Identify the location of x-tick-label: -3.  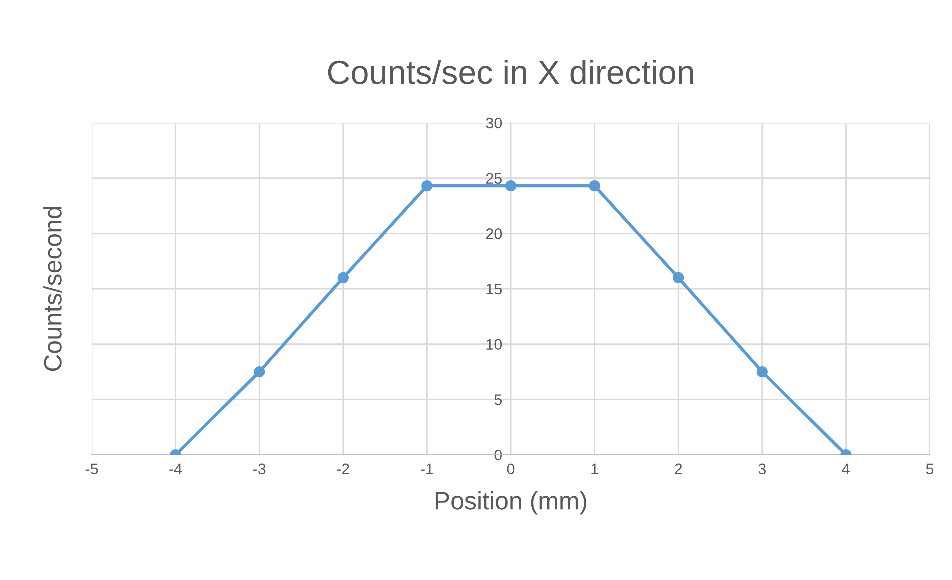
(259, 469).